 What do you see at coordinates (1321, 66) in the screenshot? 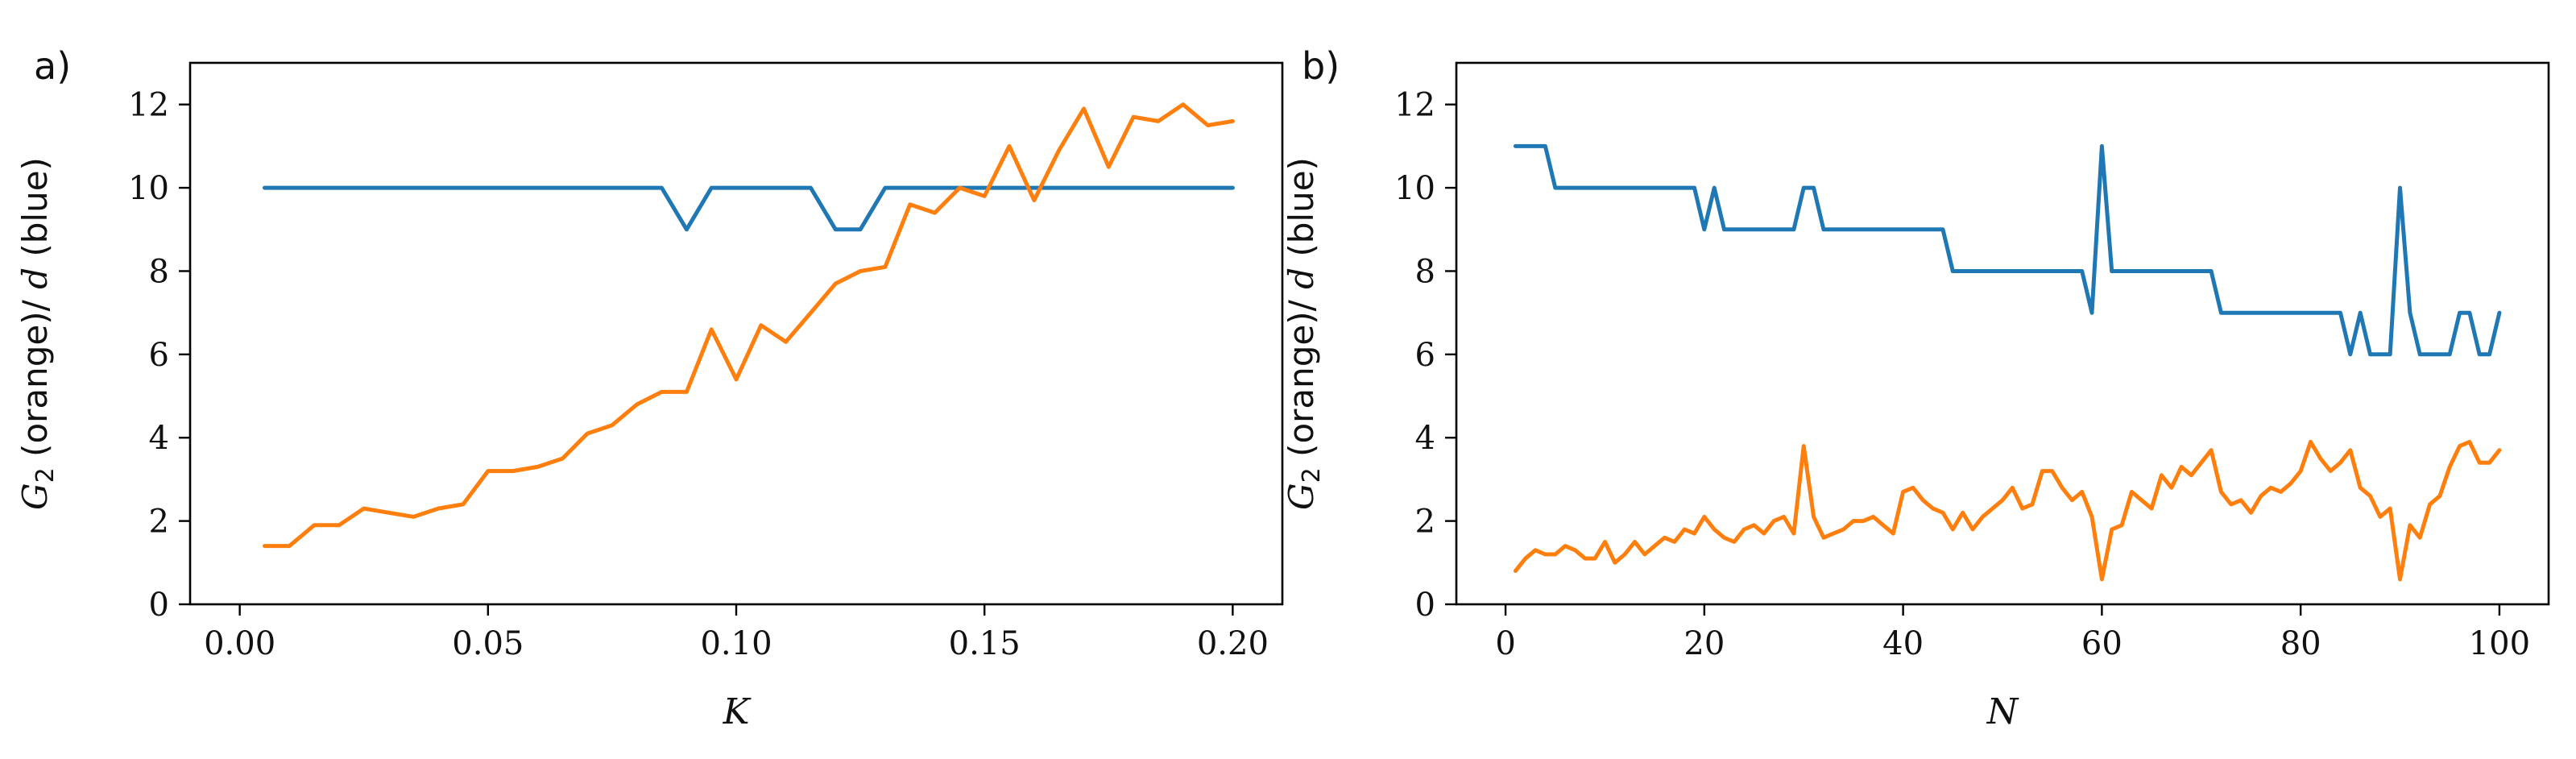
I see `panel-label: b)` at bounding box center [1321, 66].